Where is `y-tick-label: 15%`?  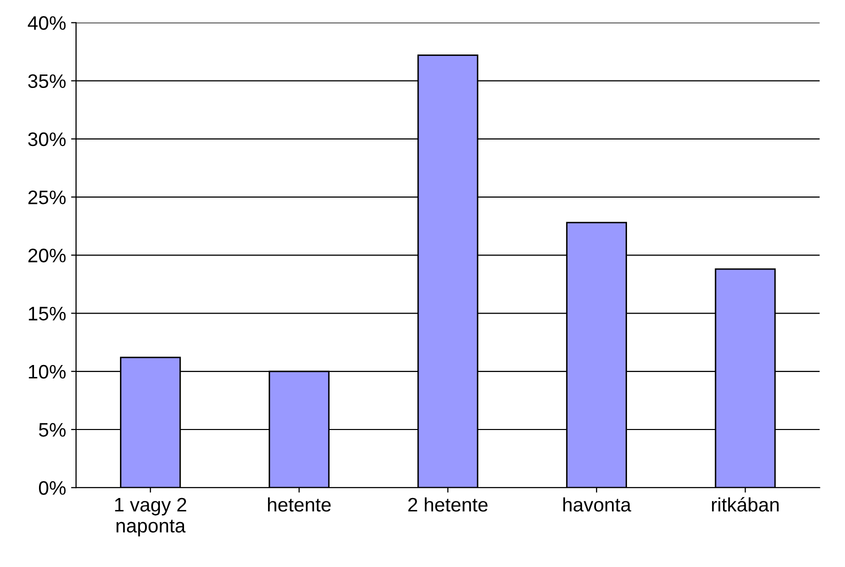
y-tick-label: 15% is located at coordinates (47, 313).